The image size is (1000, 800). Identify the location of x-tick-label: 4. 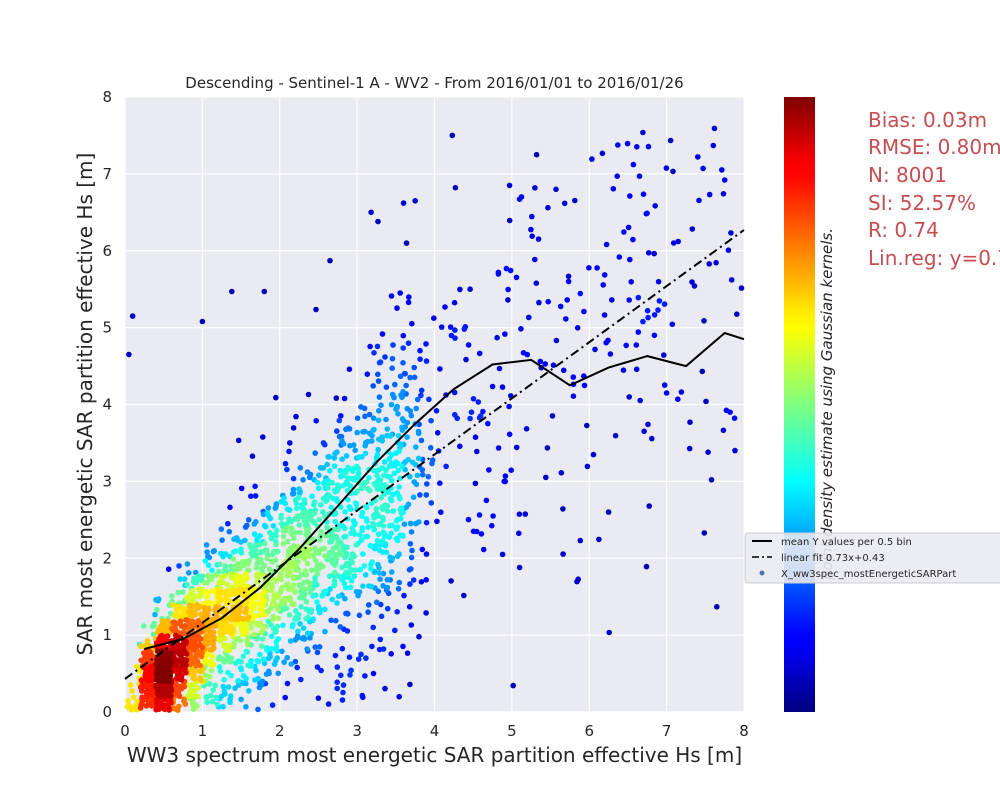
(435, 731).